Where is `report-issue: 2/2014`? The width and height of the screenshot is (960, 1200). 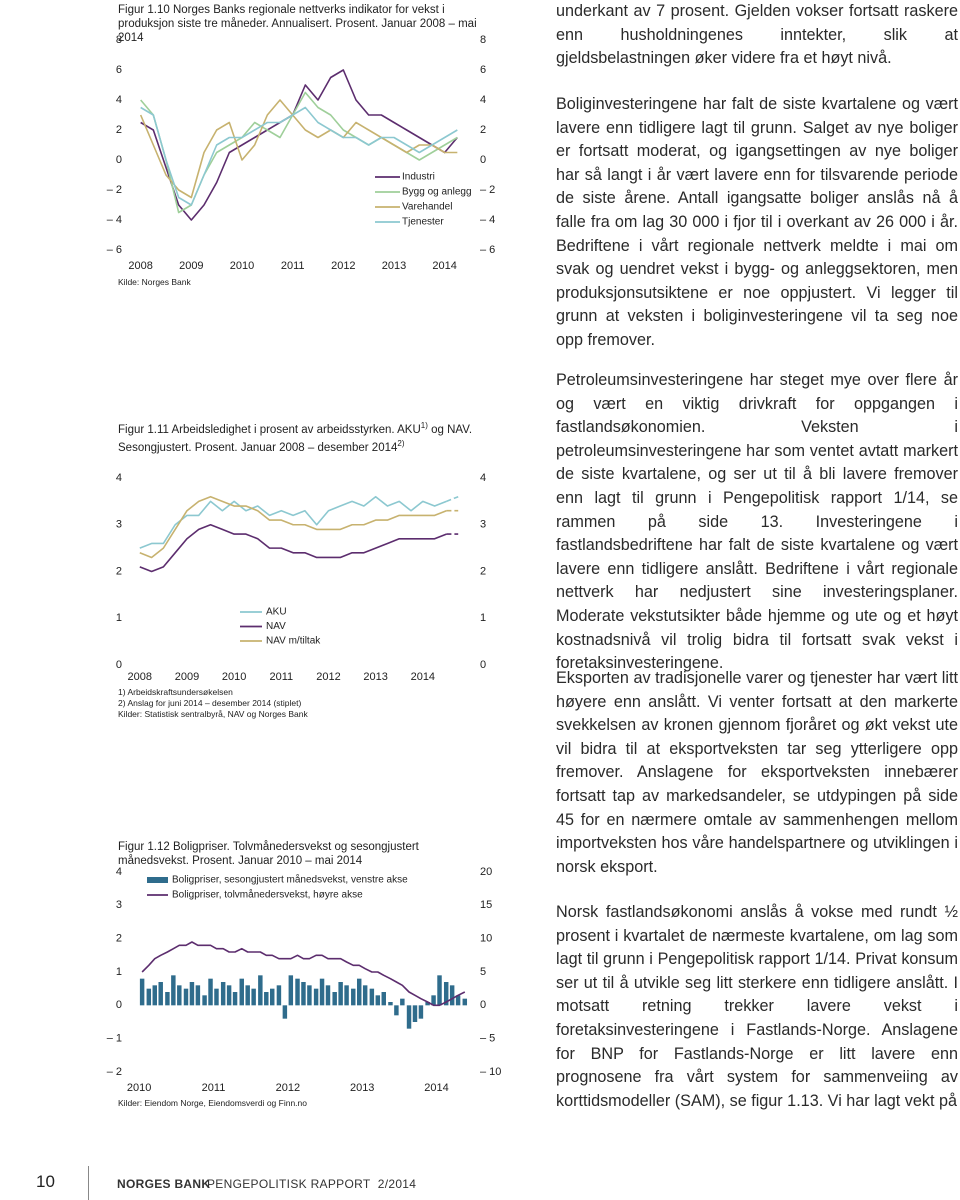 report-issue: 2/2014 is located at coordinates (397, 1184).